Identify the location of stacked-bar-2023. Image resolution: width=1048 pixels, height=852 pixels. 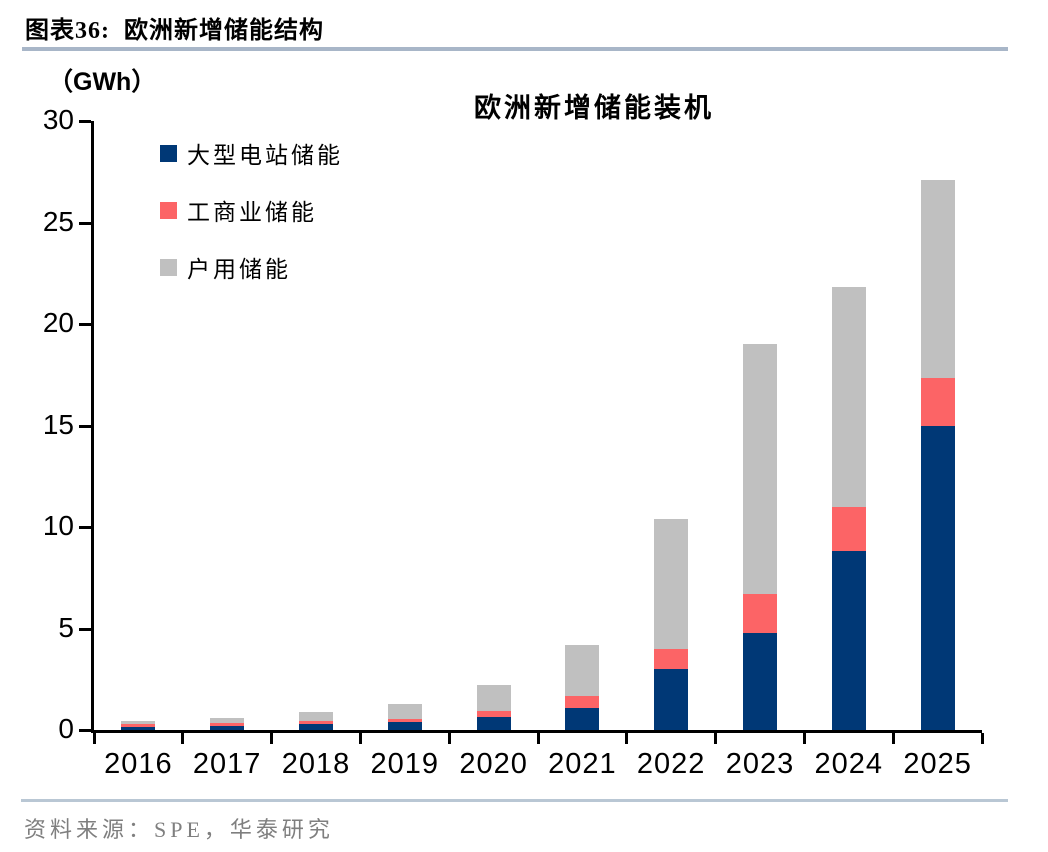
(760, 537).